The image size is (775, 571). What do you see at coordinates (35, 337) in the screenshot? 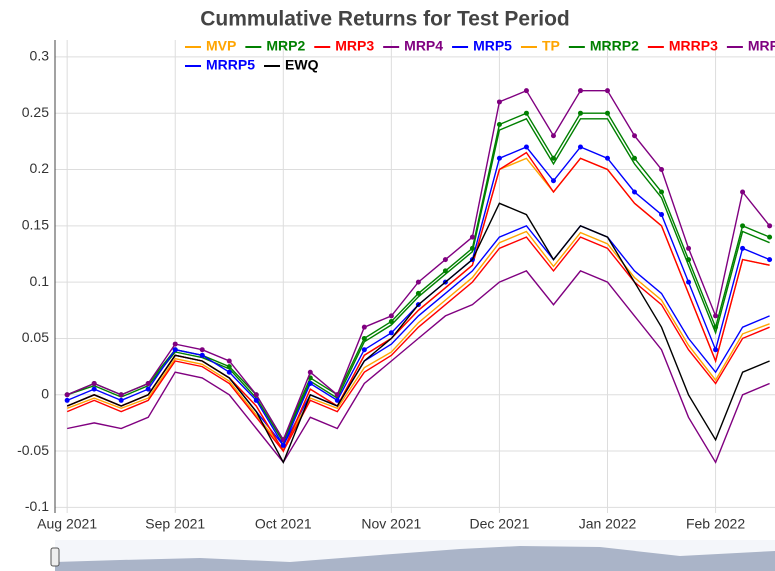
I see `y-tick-label: 0.05` at bounding box center [35, 337].